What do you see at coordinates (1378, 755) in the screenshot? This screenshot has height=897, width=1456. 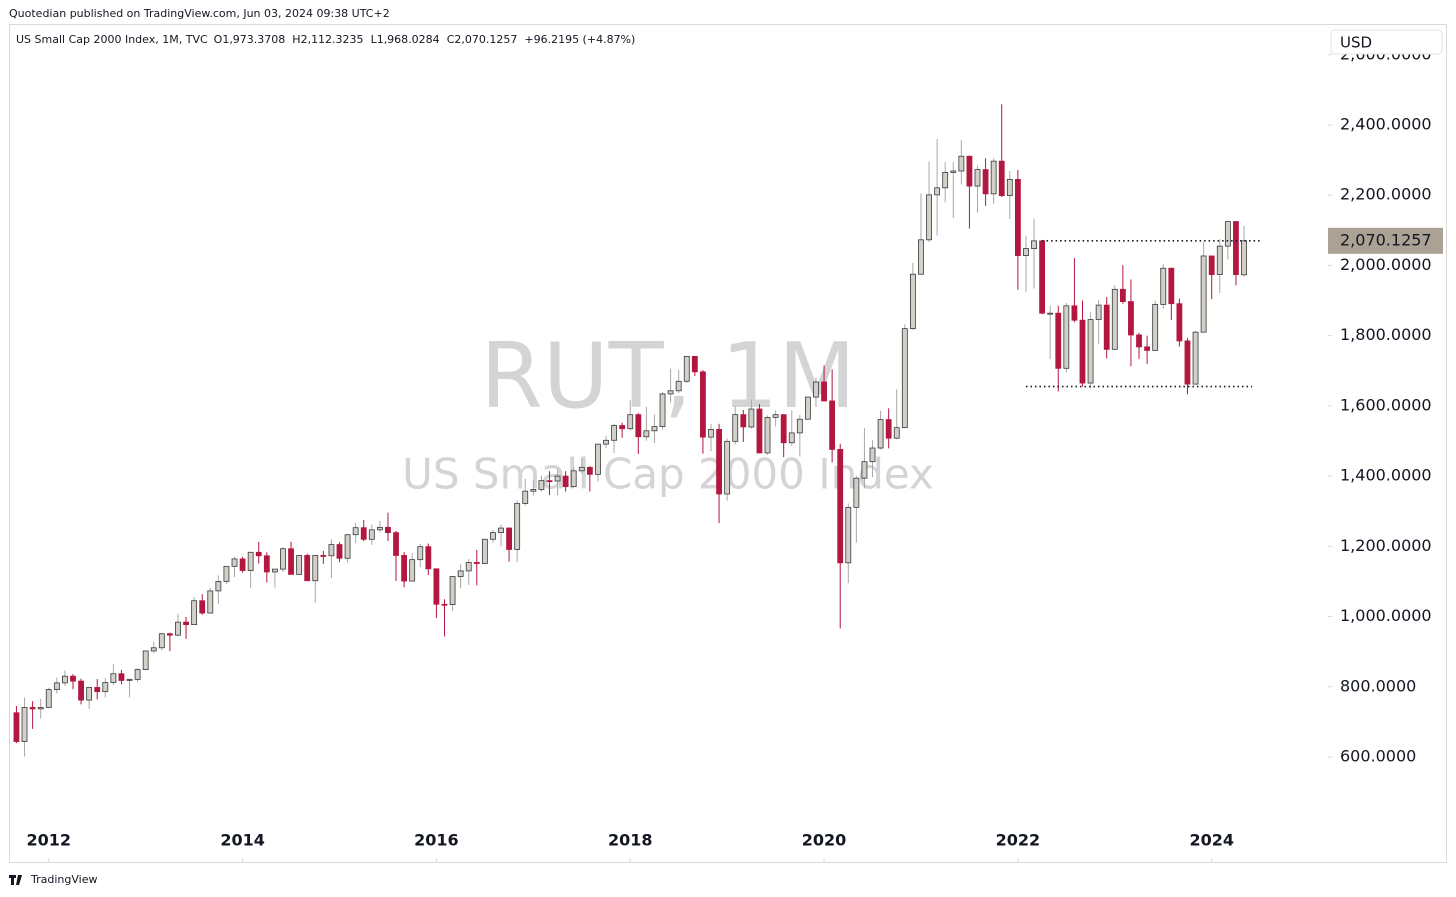 I see `y-tick-label: 600.0000` at bounding box center [1378, 755].